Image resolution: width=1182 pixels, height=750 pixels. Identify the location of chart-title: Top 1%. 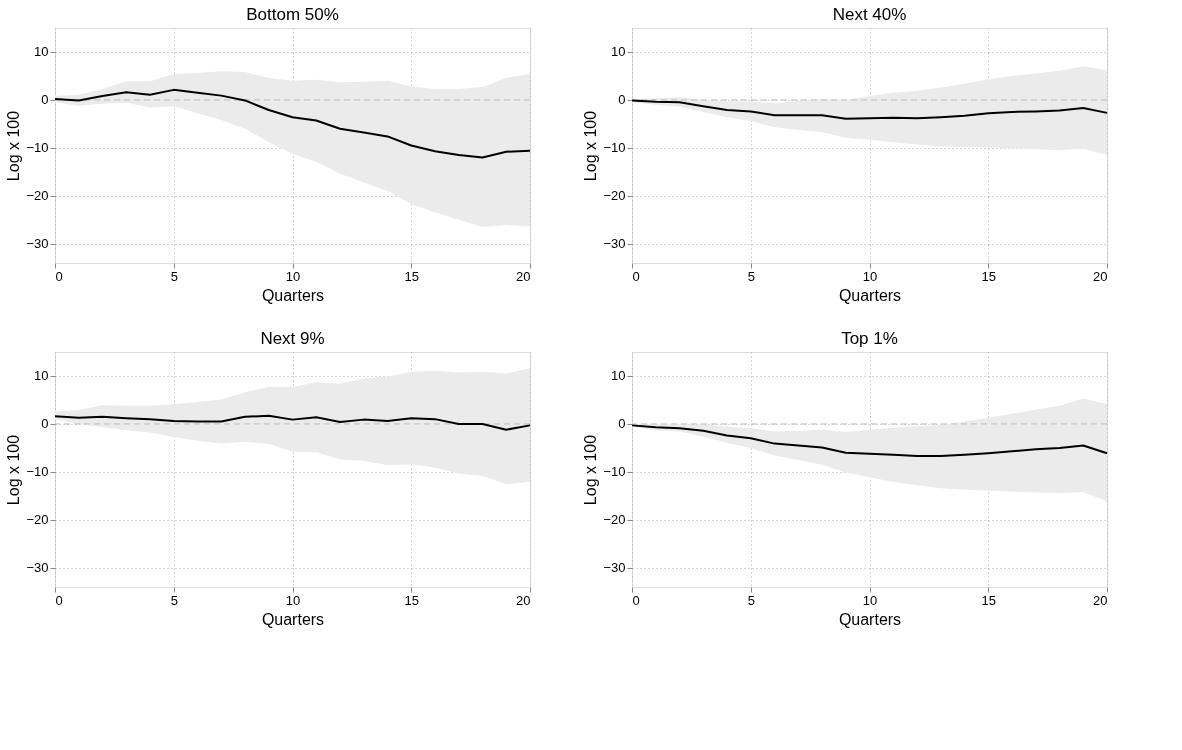
(869, 338).